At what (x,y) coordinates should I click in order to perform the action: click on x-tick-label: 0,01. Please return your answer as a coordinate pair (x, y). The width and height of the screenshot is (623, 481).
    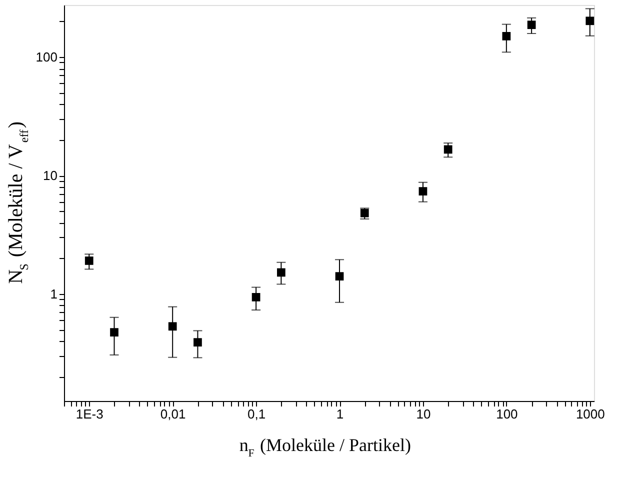
    Looking at the image, I should click on (173, 414).